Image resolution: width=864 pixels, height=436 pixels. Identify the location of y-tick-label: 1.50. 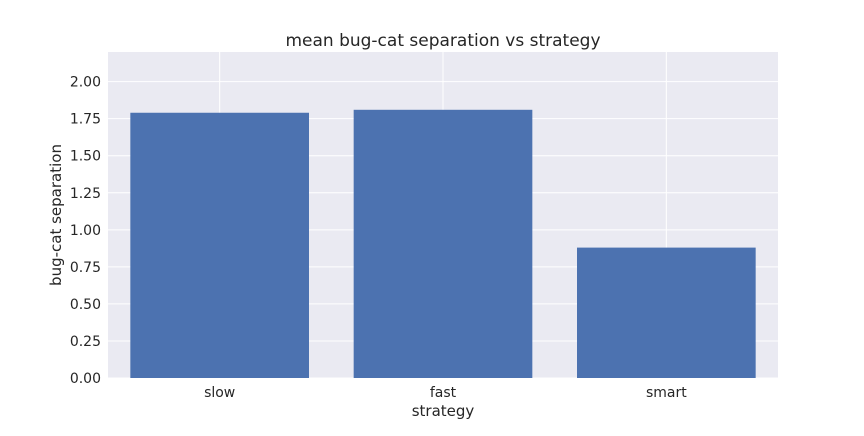
(85, 157).